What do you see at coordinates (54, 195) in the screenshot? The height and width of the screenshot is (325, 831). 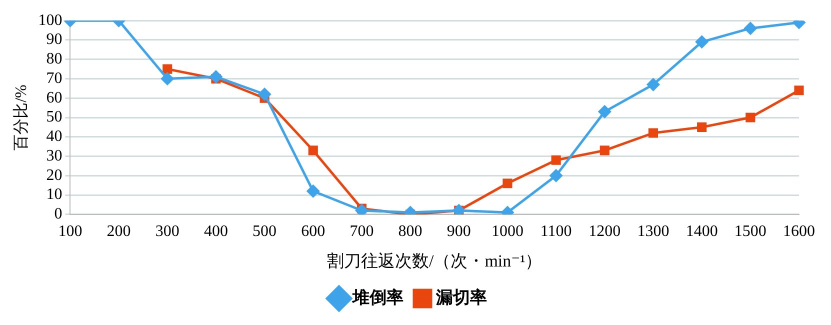 I see `y-tick-label: 10` at bounding box center [54, 195].